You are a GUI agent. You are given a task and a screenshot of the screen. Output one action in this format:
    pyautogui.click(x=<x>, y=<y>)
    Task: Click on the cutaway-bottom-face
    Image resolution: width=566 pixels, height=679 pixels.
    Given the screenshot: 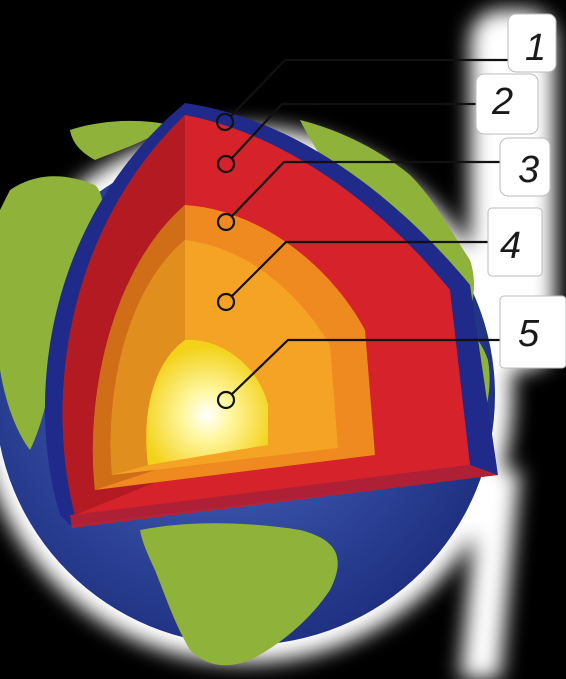 What is the action you would take?
    pyautogui.click(x=284, y=496)
    